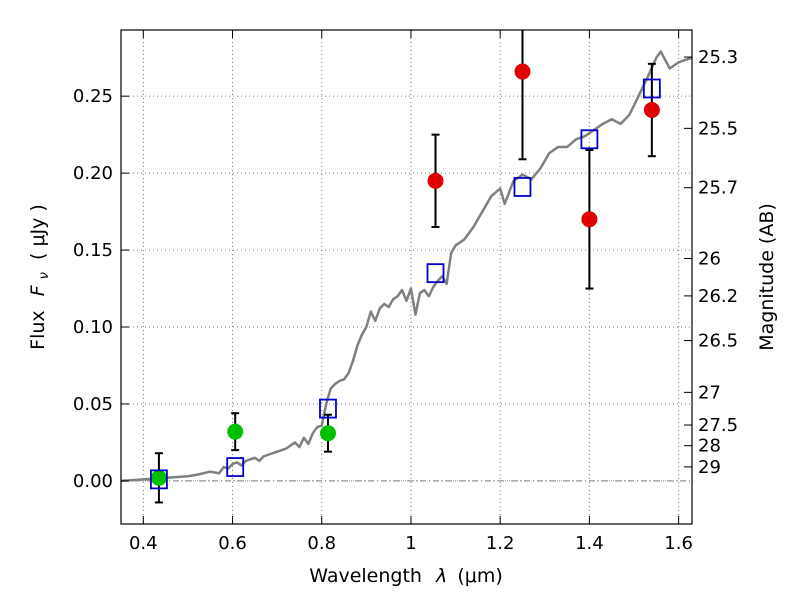  I want to click on magnitude-tick-label: 25.5, so click(718, 128).